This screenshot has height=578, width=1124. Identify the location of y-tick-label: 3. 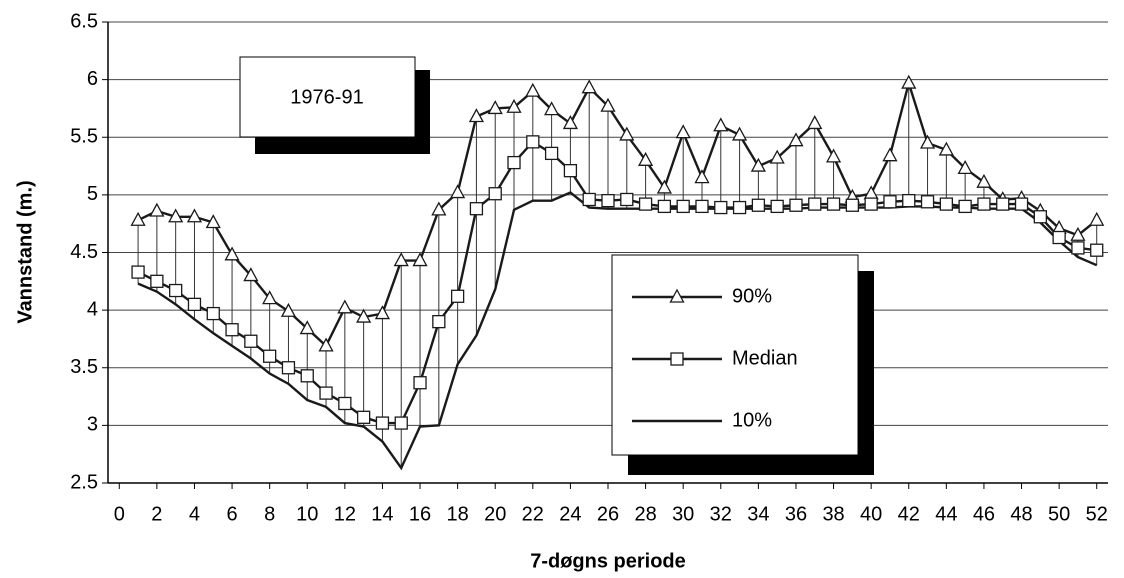
(92, 425).